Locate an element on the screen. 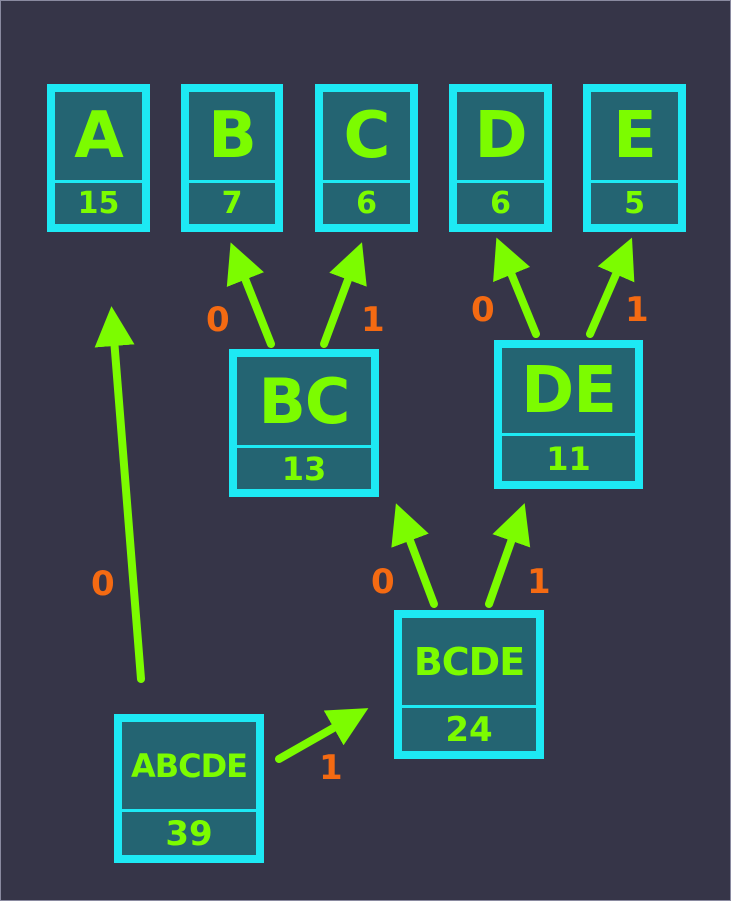 This screenshot has height=902, width=731. edge-de-to-d is located at coordinates (516, 287).